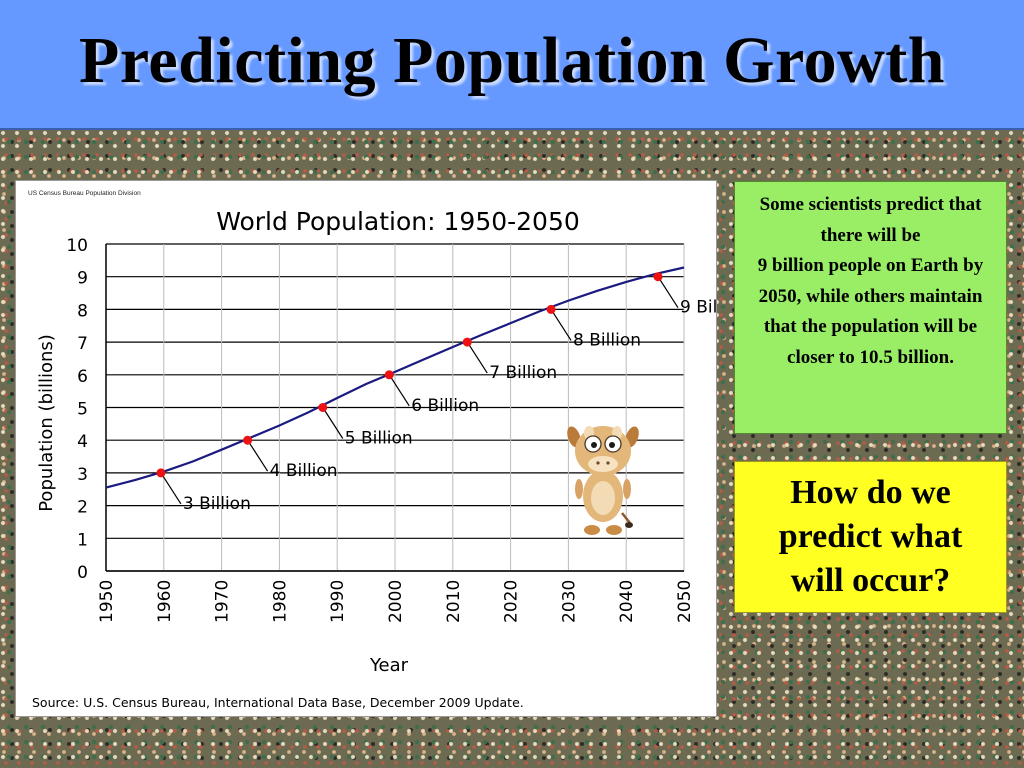  What do you see at coordinates (523, 373) in the screenshot?
I see `milestone-label: 7 Billion` at bounding box center [523, 373].